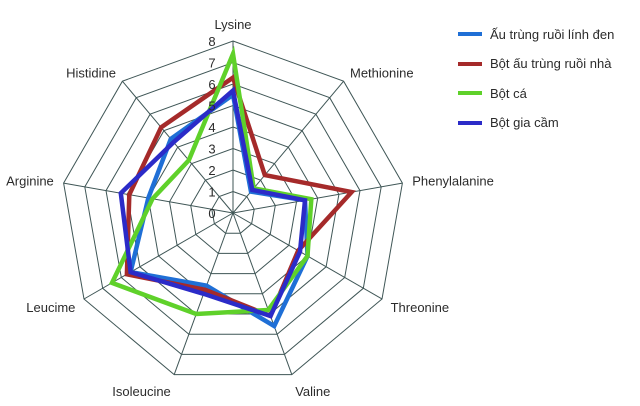 The image size is (640, 406). I want to click on legend-item-black-soldier-fly-larvae: Ấu trùng ruồi lính đen, so click(549, 34).